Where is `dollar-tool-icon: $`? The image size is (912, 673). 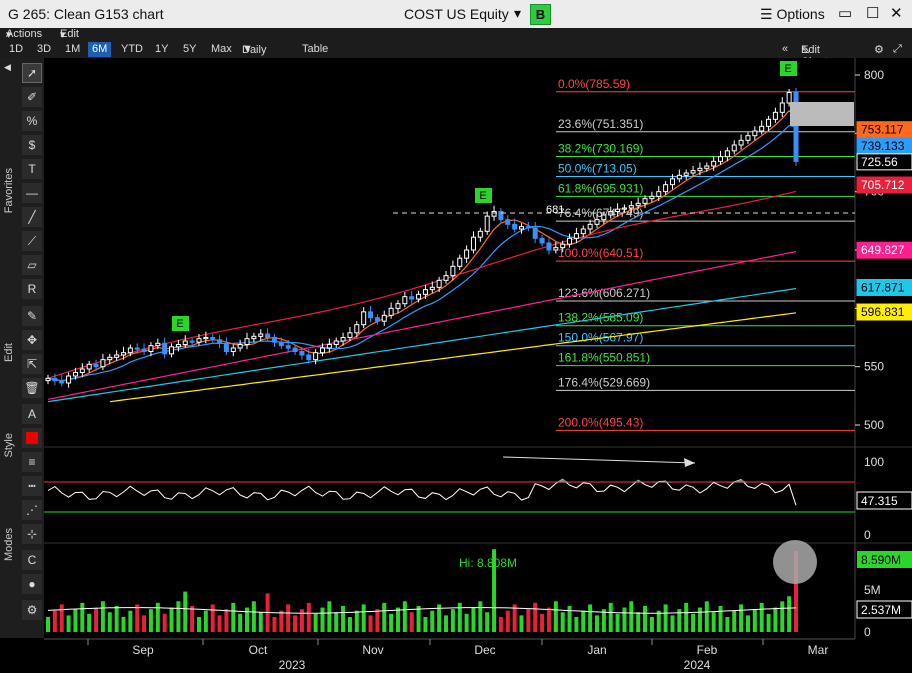 dollar-tool-icon: $ is located at coordinates (32, 145).